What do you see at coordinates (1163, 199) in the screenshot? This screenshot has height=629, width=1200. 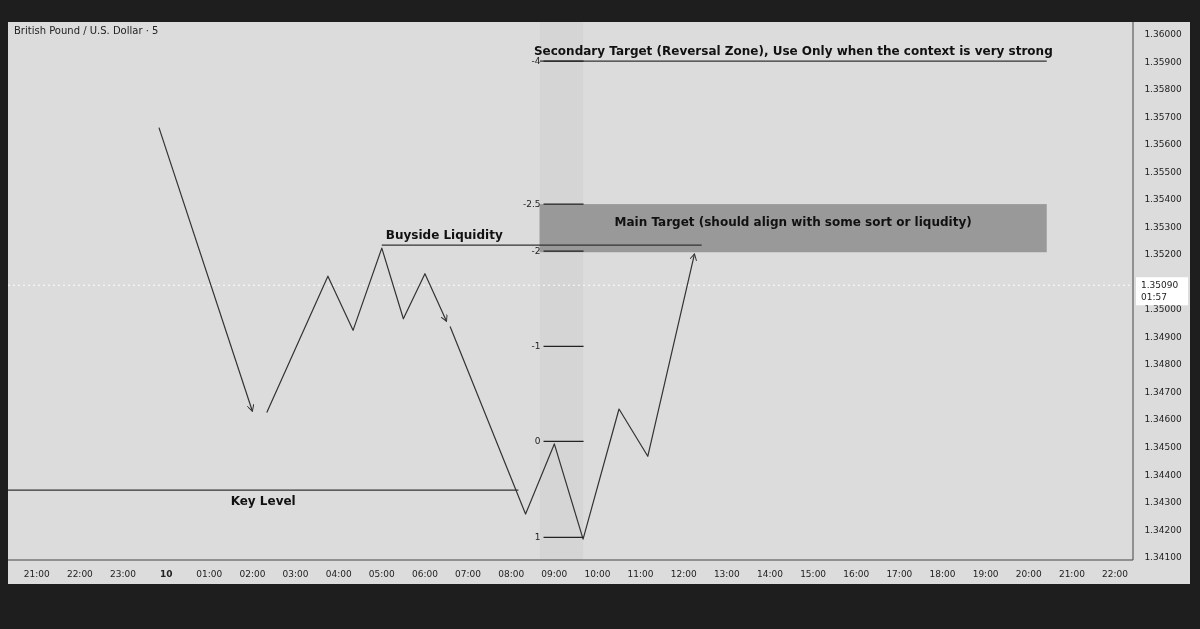 I see `y-tick-label: 1.35400` at bounding box center [1163, 199].